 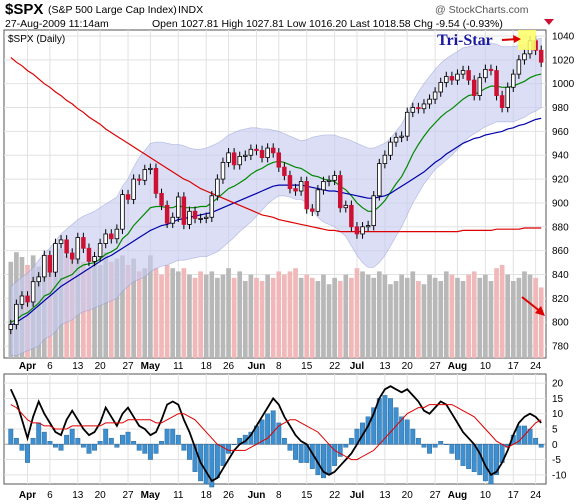 I want to click on price-date-label: 27, so click(x=128, y=366).